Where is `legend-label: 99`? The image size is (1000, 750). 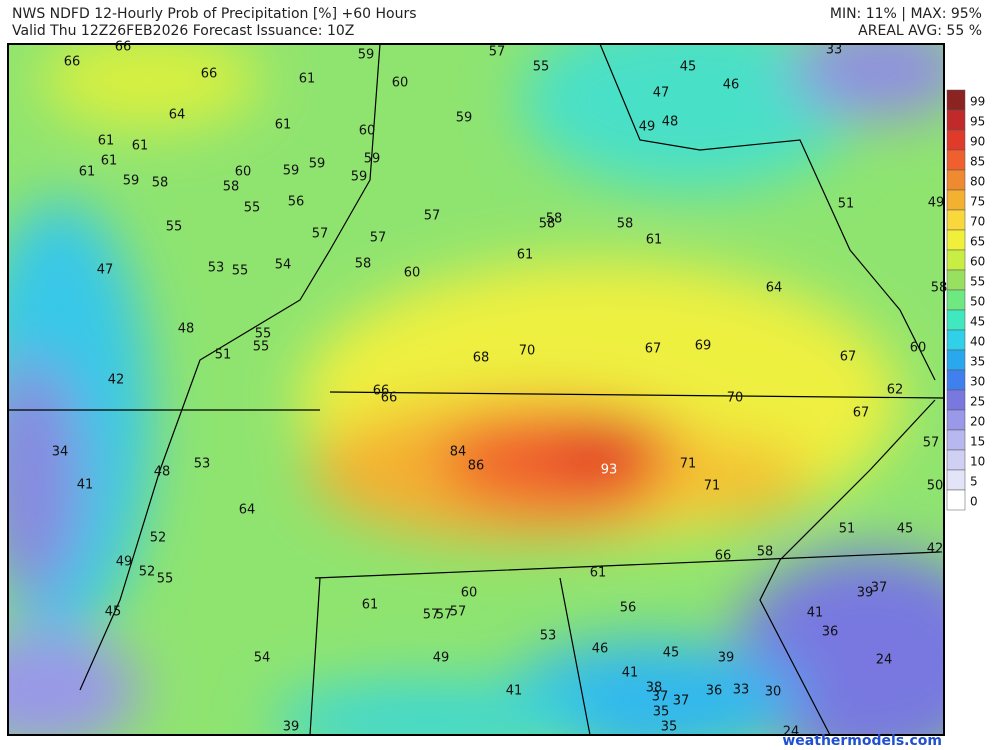
legend-label: 99 is located at coordinates (977, 102).